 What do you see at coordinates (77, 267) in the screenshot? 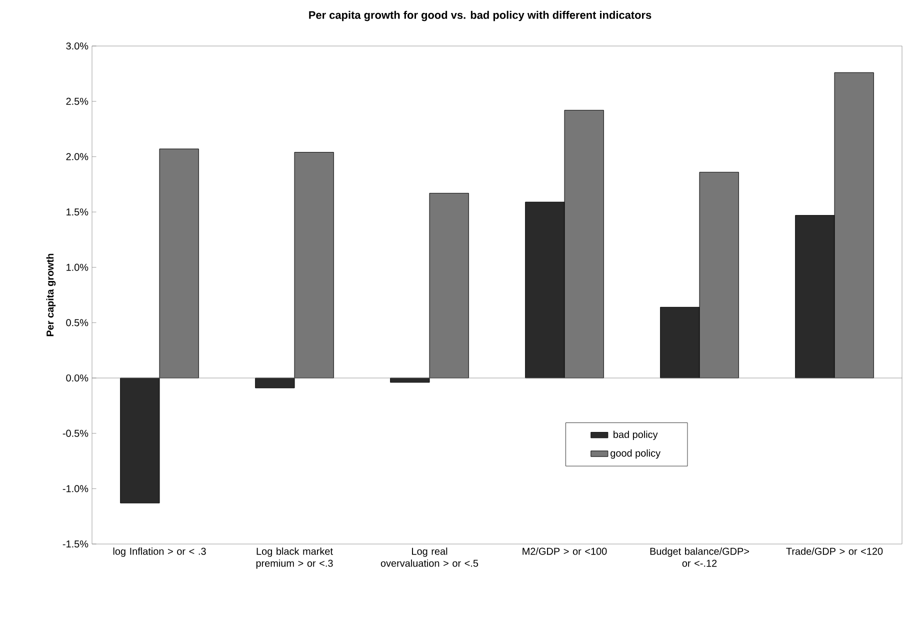
I see `y-tick-label: 1.0%` at bounding box center [77, 267].